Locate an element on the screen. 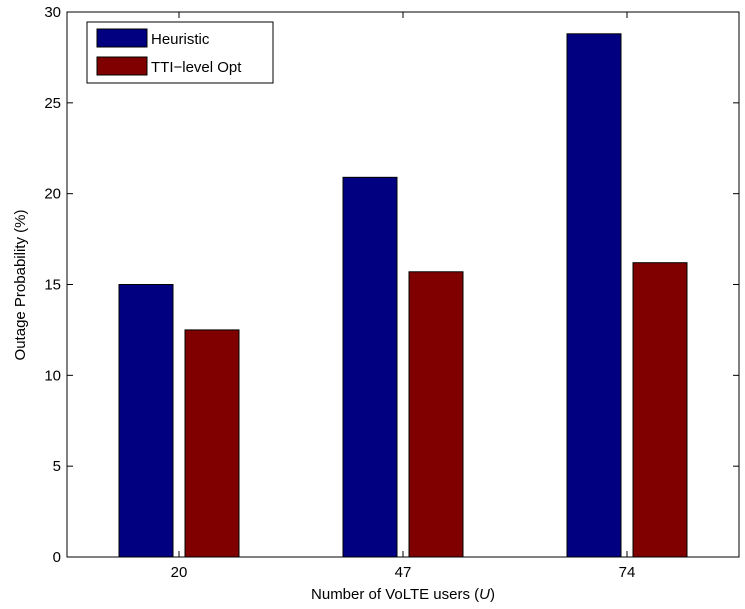 The height and width of the screenshot is (609, 745). y-tick-label: 10 is located at coordinates (52, 375).